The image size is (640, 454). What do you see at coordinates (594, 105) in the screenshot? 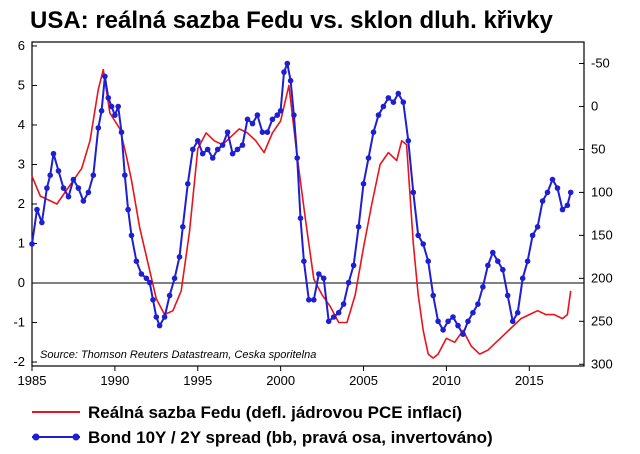
I see `y-right-tick-label: 0` at bounding box center [594, 105].